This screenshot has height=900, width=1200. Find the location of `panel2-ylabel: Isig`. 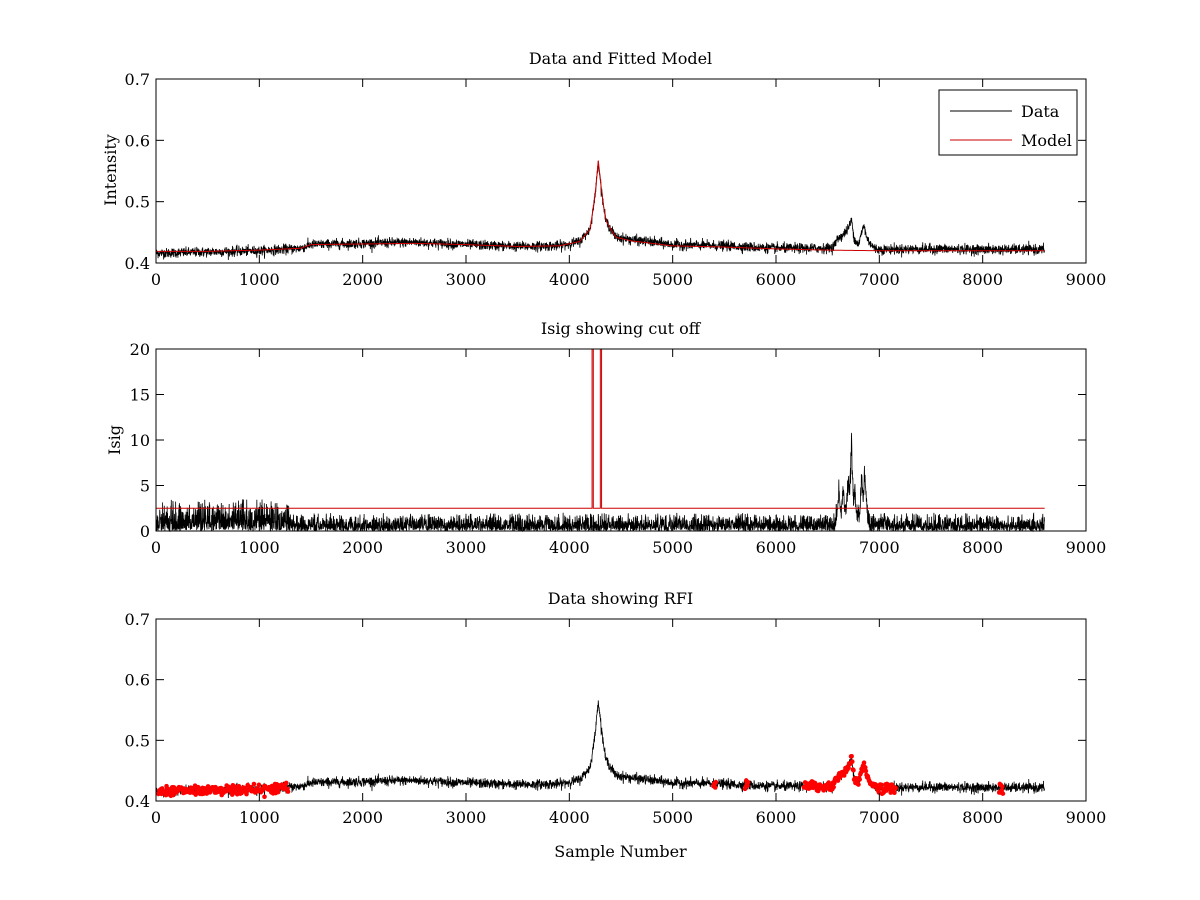

panel2-ylabel: Isig is located at coordinates (114, 440).